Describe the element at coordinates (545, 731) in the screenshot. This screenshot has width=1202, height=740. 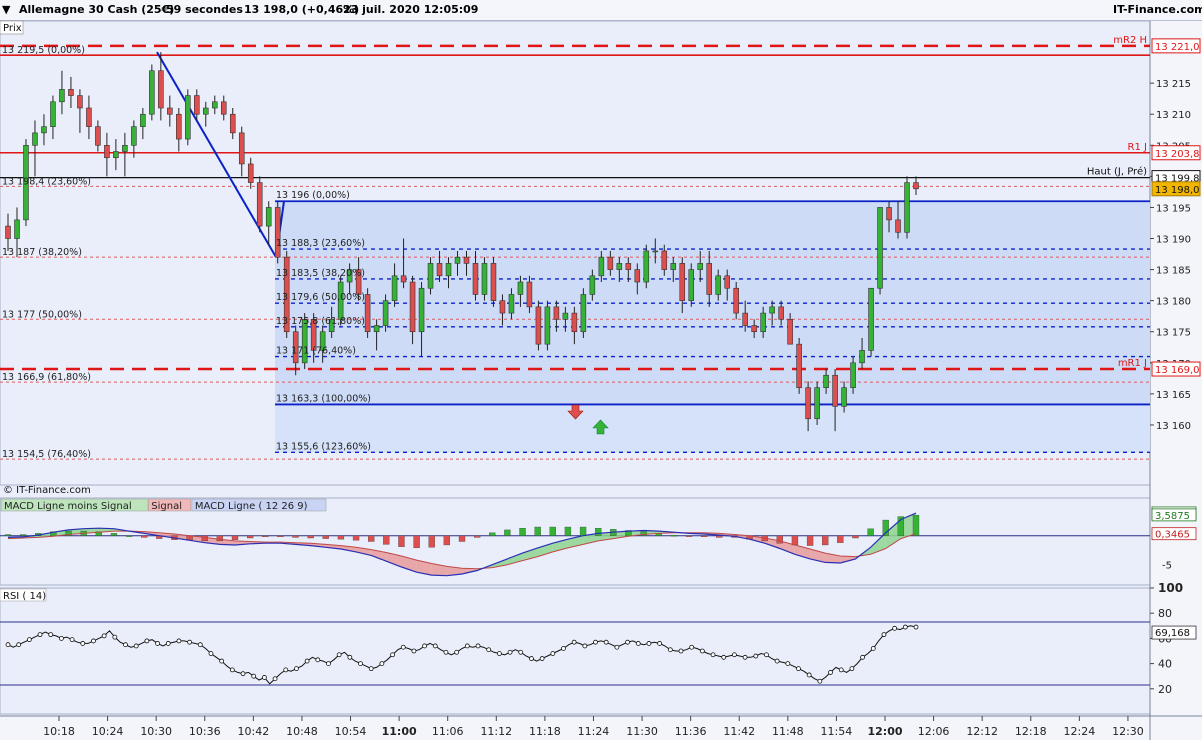
I see `x-tick-label: 11:18` at that location.